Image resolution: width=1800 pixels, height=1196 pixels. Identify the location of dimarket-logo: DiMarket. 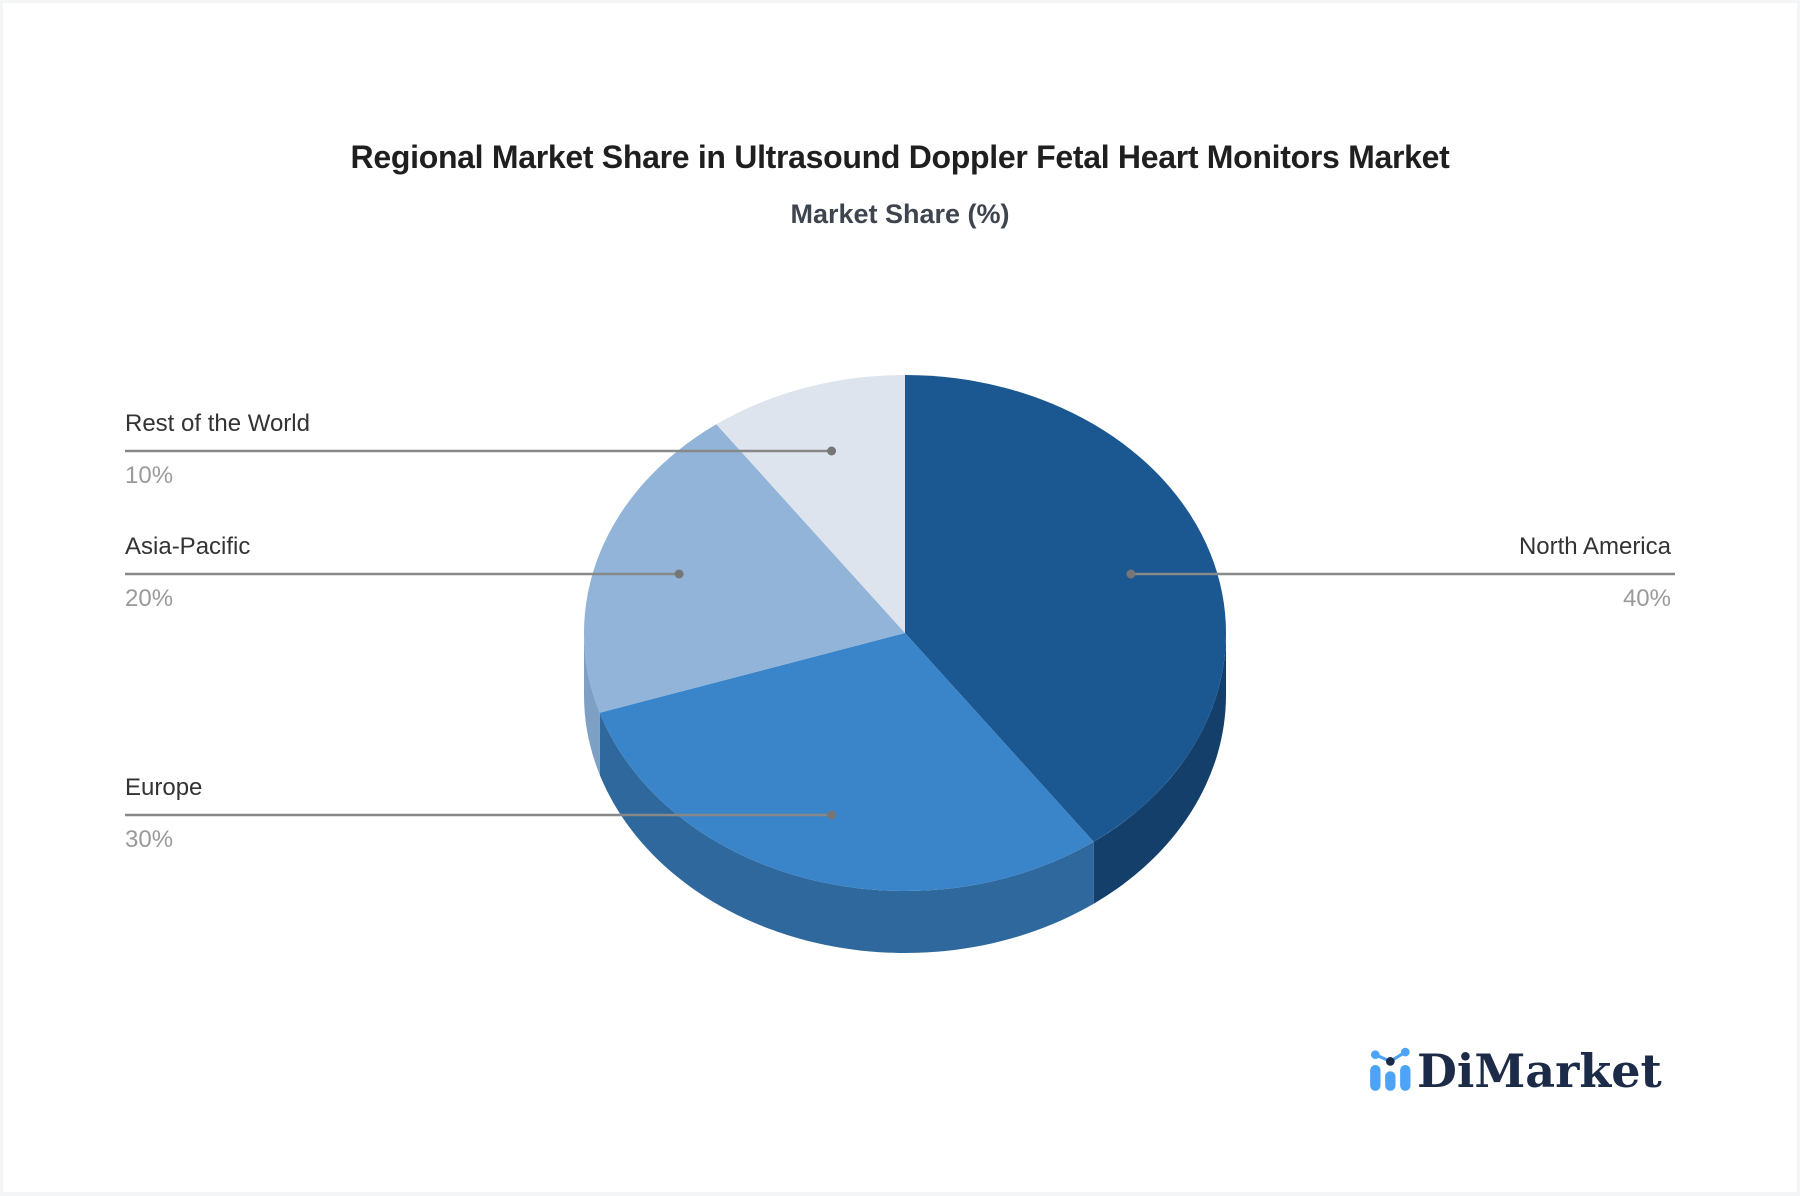
(1535, 1067).